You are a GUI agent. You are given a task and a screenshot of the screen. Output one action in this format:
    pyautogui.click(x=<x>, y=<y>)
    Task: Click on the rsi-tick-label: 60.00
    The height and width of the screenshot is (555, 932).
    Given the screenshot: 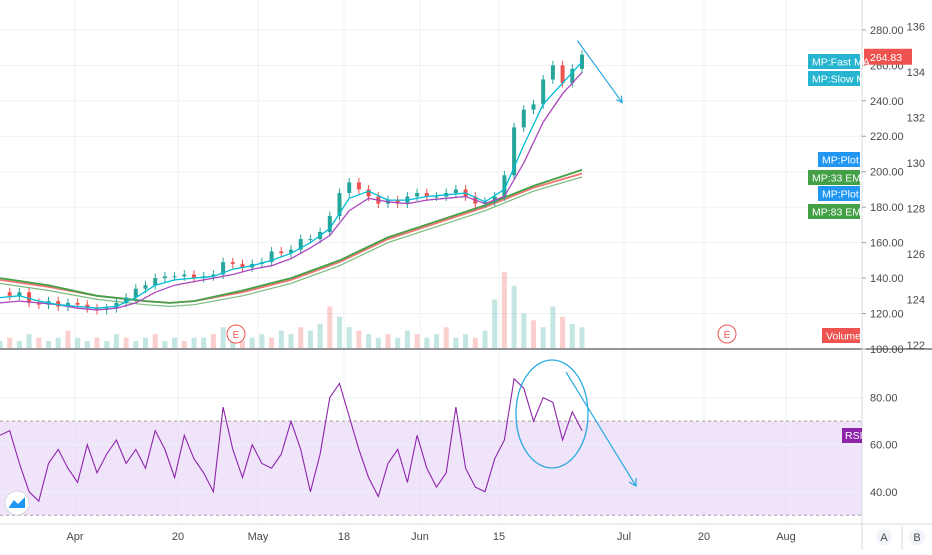 What is the action you would take?
    pyautogui.click(x=884, y=446)
    